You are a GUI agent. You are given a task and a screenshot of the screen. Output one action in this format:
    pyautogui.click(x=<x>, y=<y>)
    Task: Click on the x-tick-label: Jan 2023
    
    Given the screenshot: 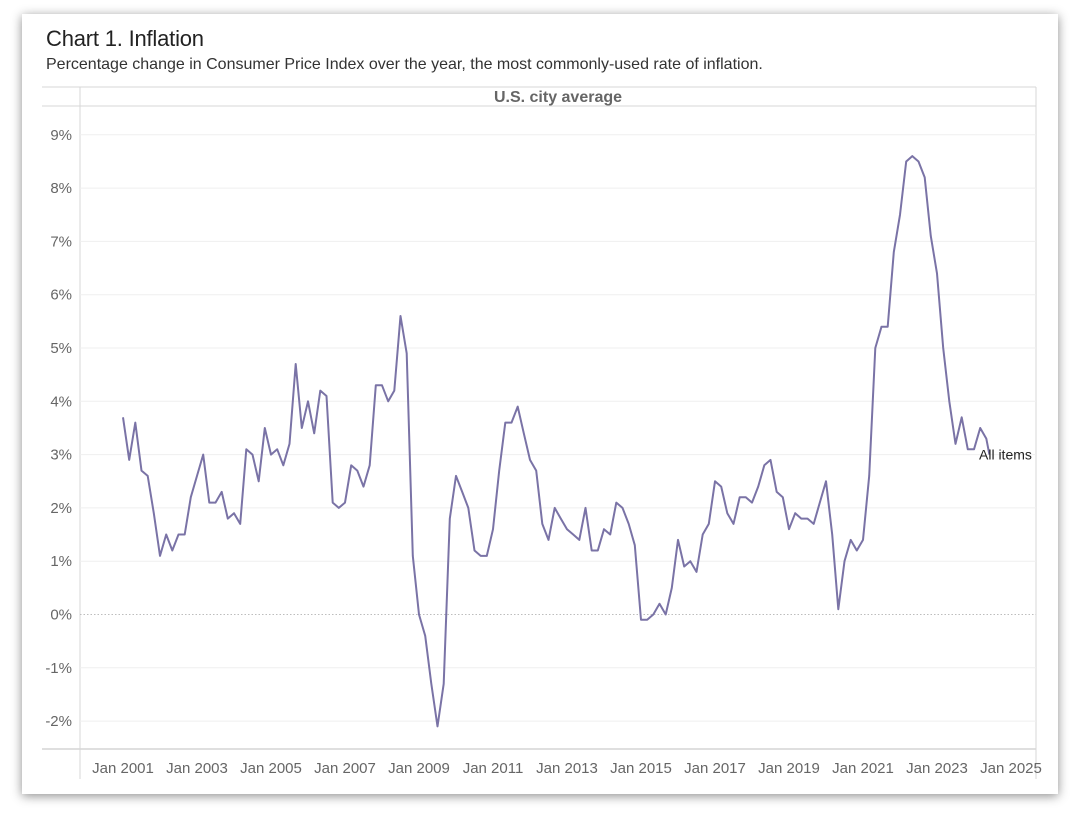 What is the action you would take?
    pyautogui.click(x=937, y=768)
    